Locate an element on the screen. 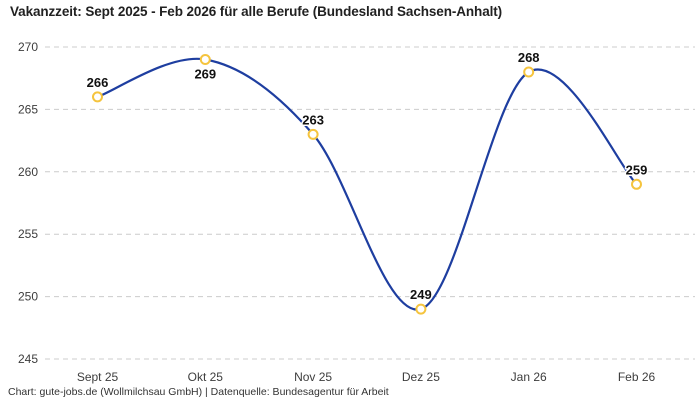 This screenshot has width=700, height=400. data-point-marker-Okt 25 is located at coordinates (205, 59).